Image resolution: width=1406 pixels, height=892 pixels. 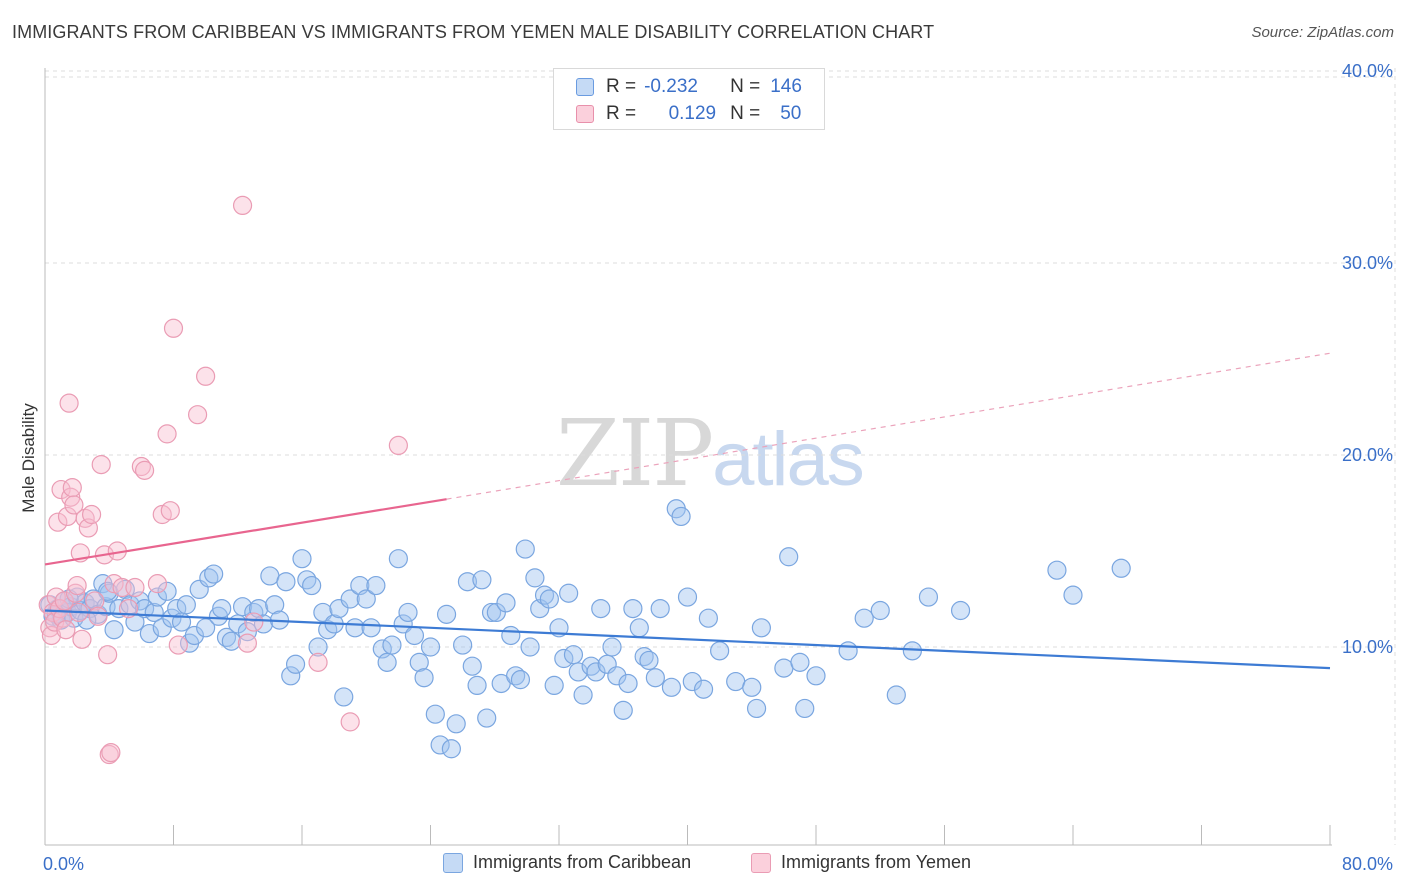 I want to click on yemen-n-label: N =, so click(x=745, y=113).